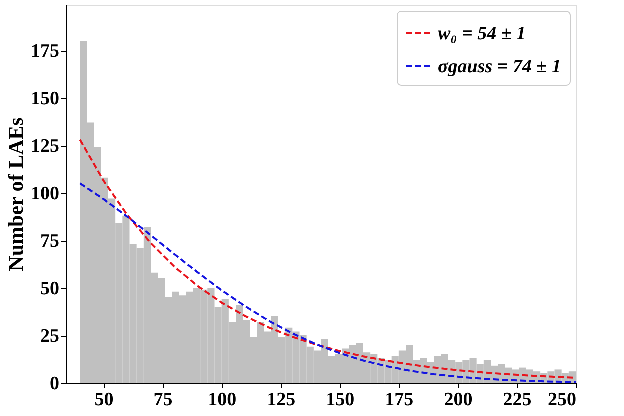 The image size is (624, 416). I want to click on y-tick-label: 75, so click(50, 241).